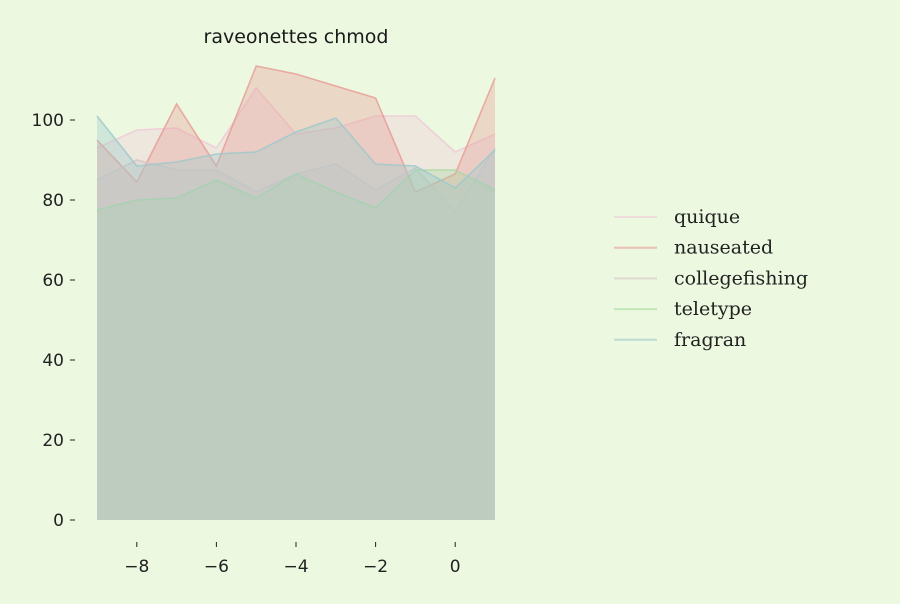  Describe the element at coordinates (296, 37) in the screenshot. I see `chart-title: raveonettes chmod` at that location.